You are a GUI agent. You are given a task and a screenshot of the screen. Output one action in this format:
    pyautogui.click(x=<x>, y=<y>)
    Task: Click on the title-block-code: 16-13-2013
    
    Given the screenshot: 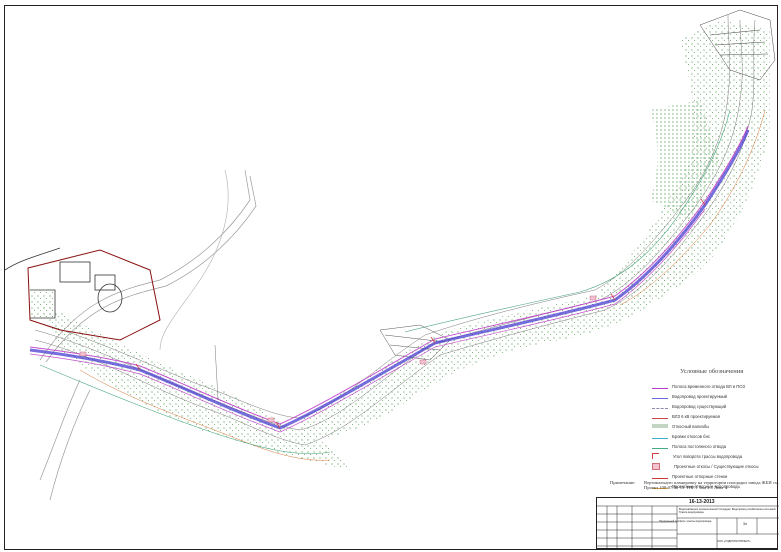 What is the action you would take?
    pyautogui.click(x=702, y=502)
    